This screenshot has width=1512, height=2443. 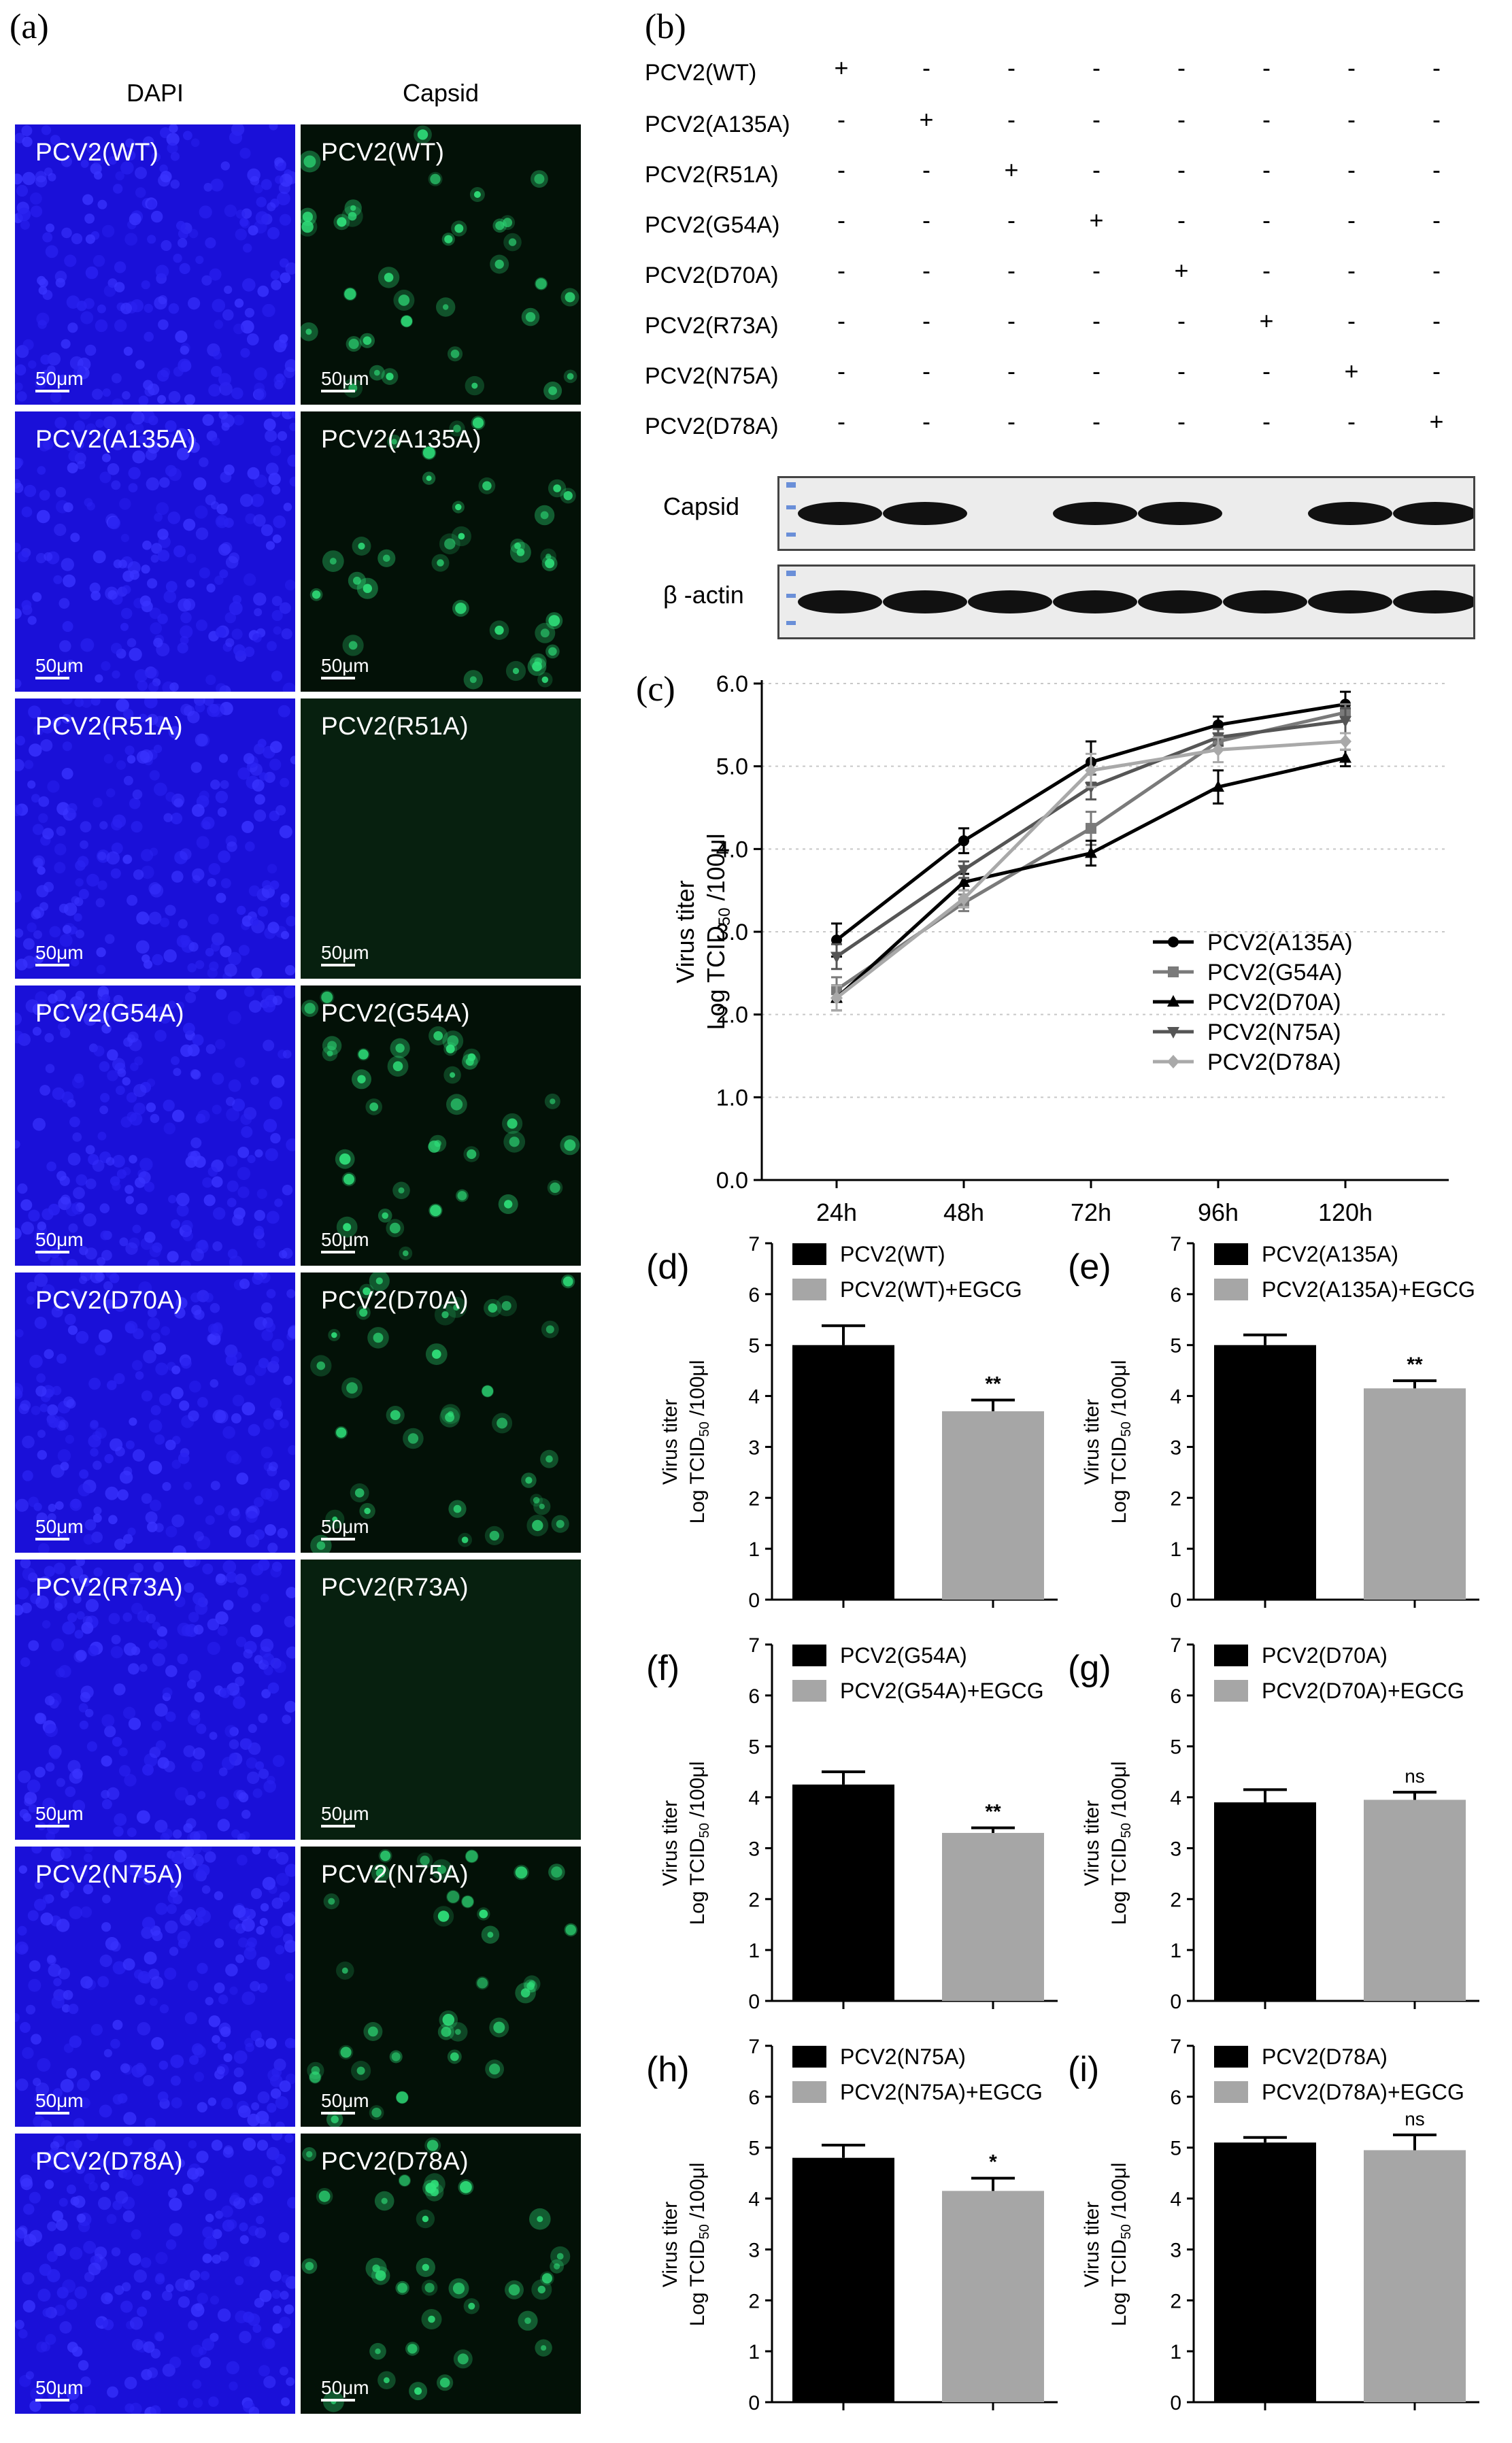 What do you see at coordinates (1363, 1691) in the screenshot?
I see `legend-label: PCV2(D70A)+EGCG` at bounding box center [1363, 1691].